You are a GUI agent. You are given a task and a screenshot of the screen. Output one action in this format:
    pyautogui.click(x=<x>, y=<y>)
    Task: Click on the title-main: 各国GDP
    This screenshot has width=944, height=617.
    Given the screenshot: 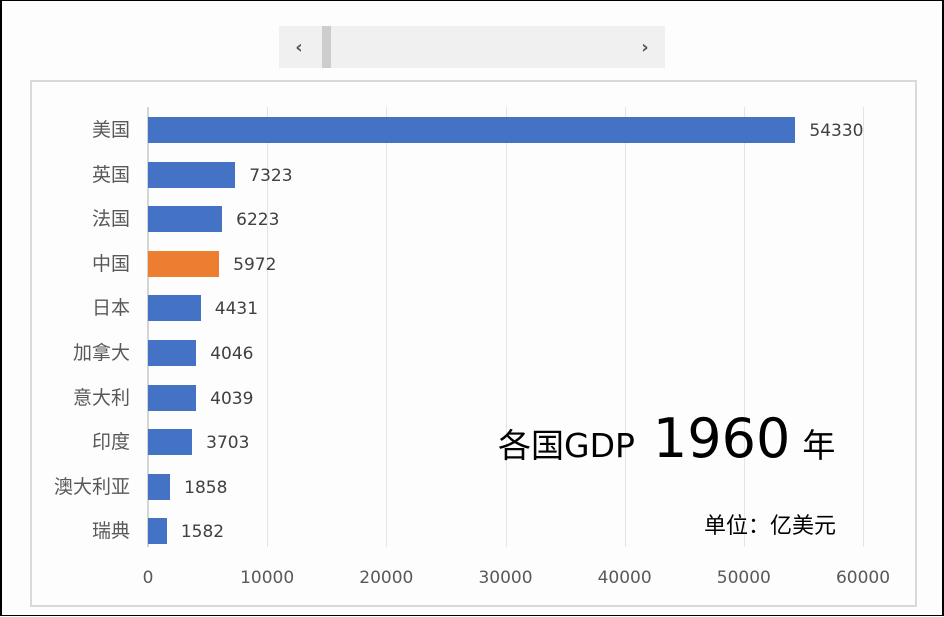 What is the action you would take?
    pyautogui.click(x=566, y=445)
    